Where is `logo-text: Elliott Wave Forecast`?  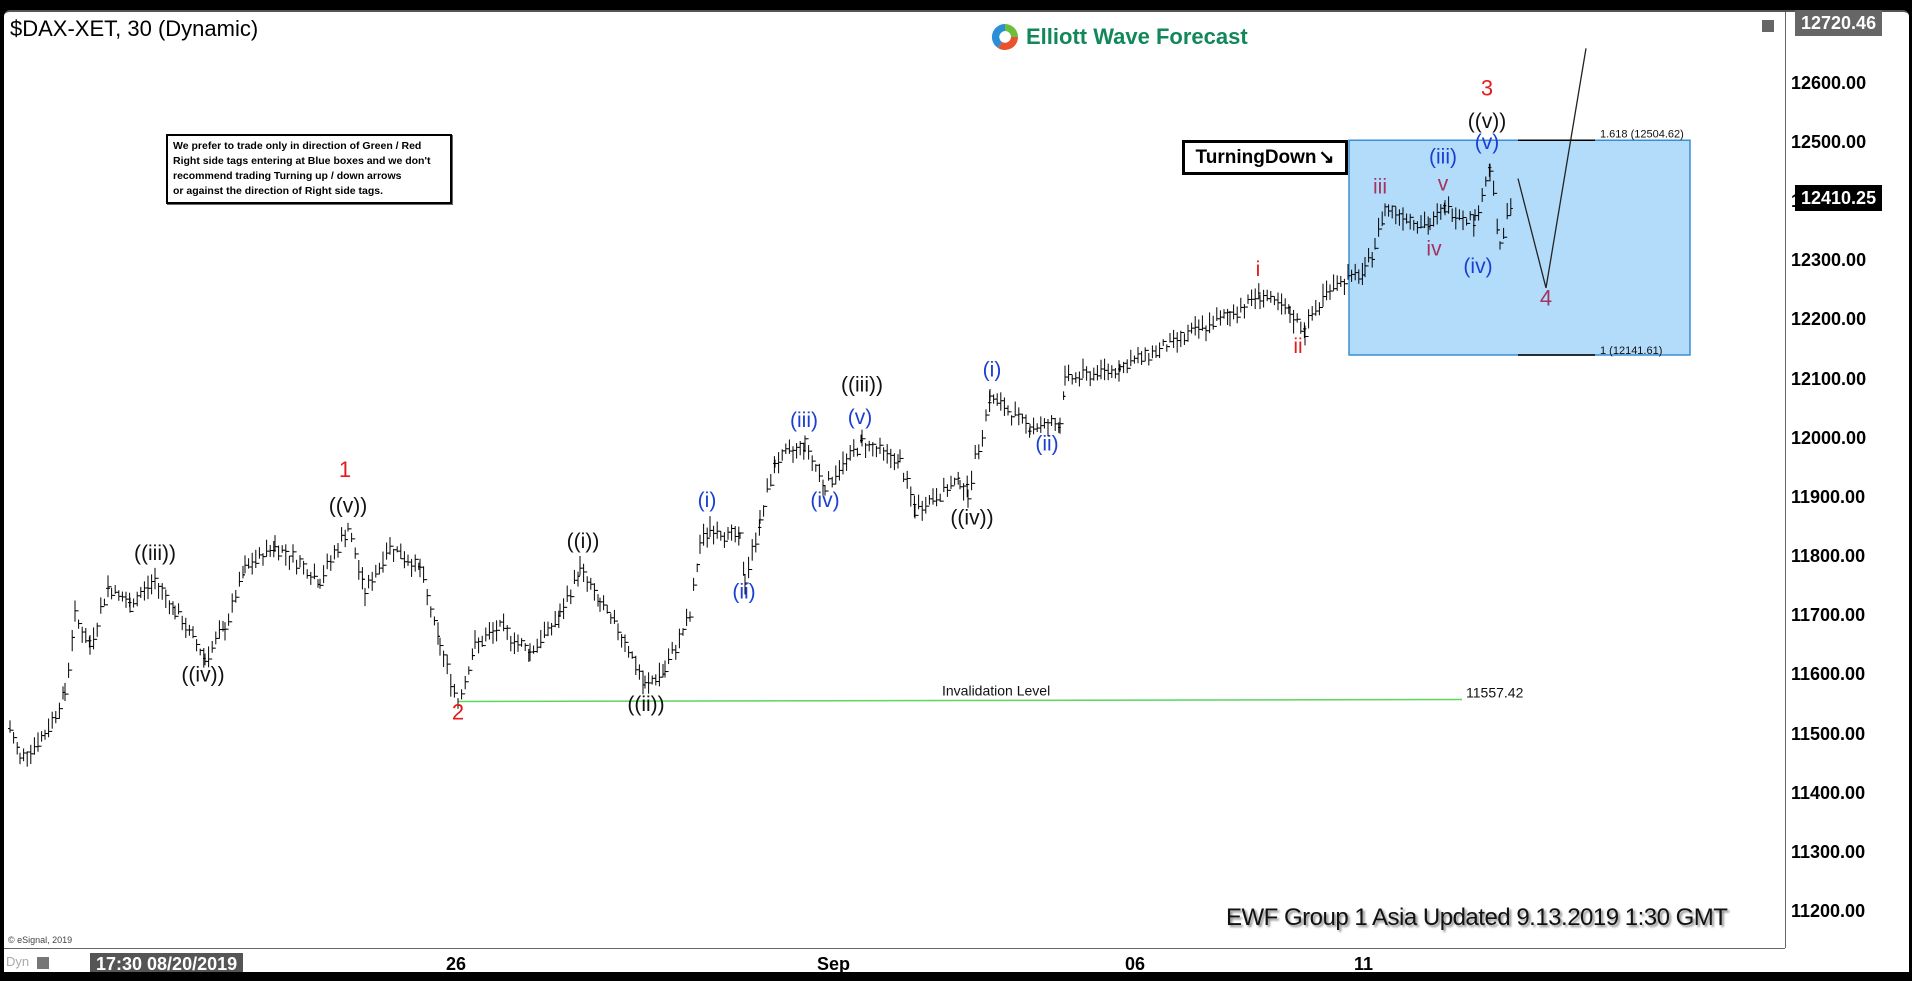 logo-text: Elliott Wave Forecast is located at coordinates (1137, 36).